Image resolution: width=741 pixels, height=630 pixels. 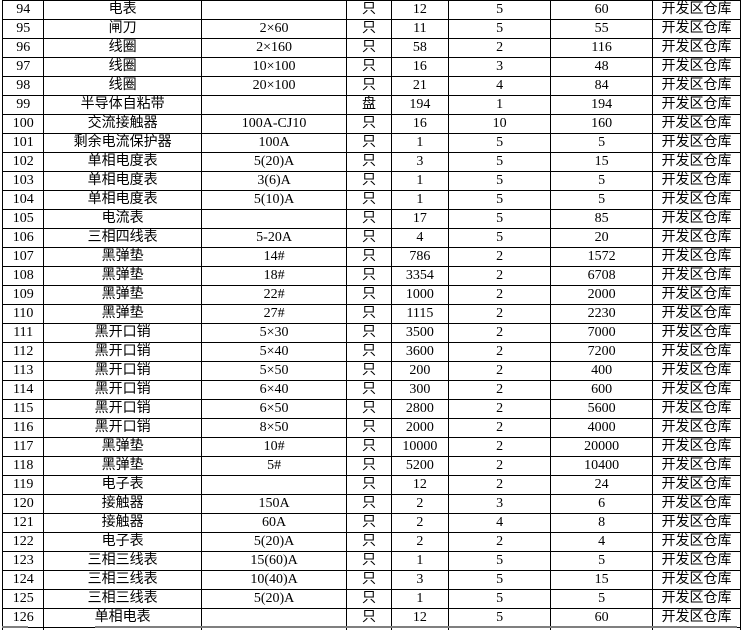 What do you see at coordinates (602, 390) in the screenshot?
I see `total-cell: 600` at bounding box center [602, 390].